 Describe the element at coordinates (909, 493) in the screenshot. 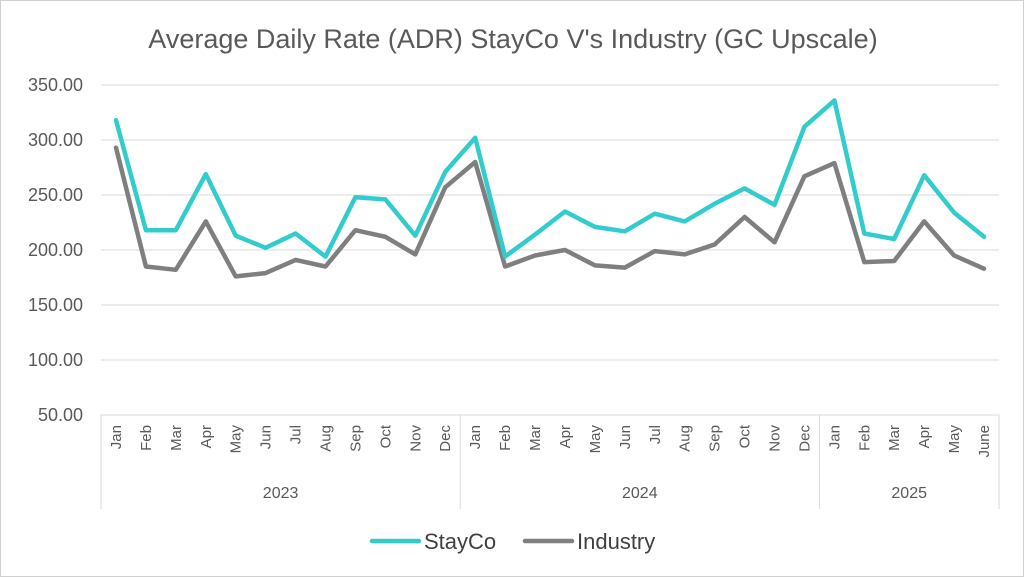

I see `year-group-label: 2025` at that location.